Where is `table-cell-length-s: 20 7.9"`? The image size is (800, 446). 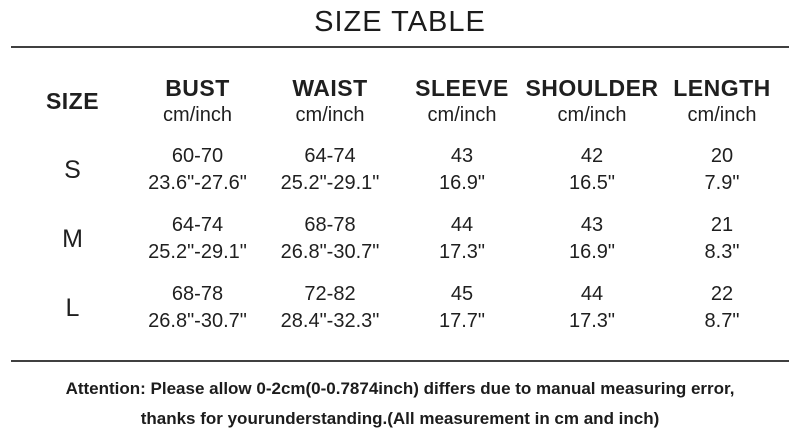 table-cell-length-s: 20 7.9" is located at coordinates (722, 170).